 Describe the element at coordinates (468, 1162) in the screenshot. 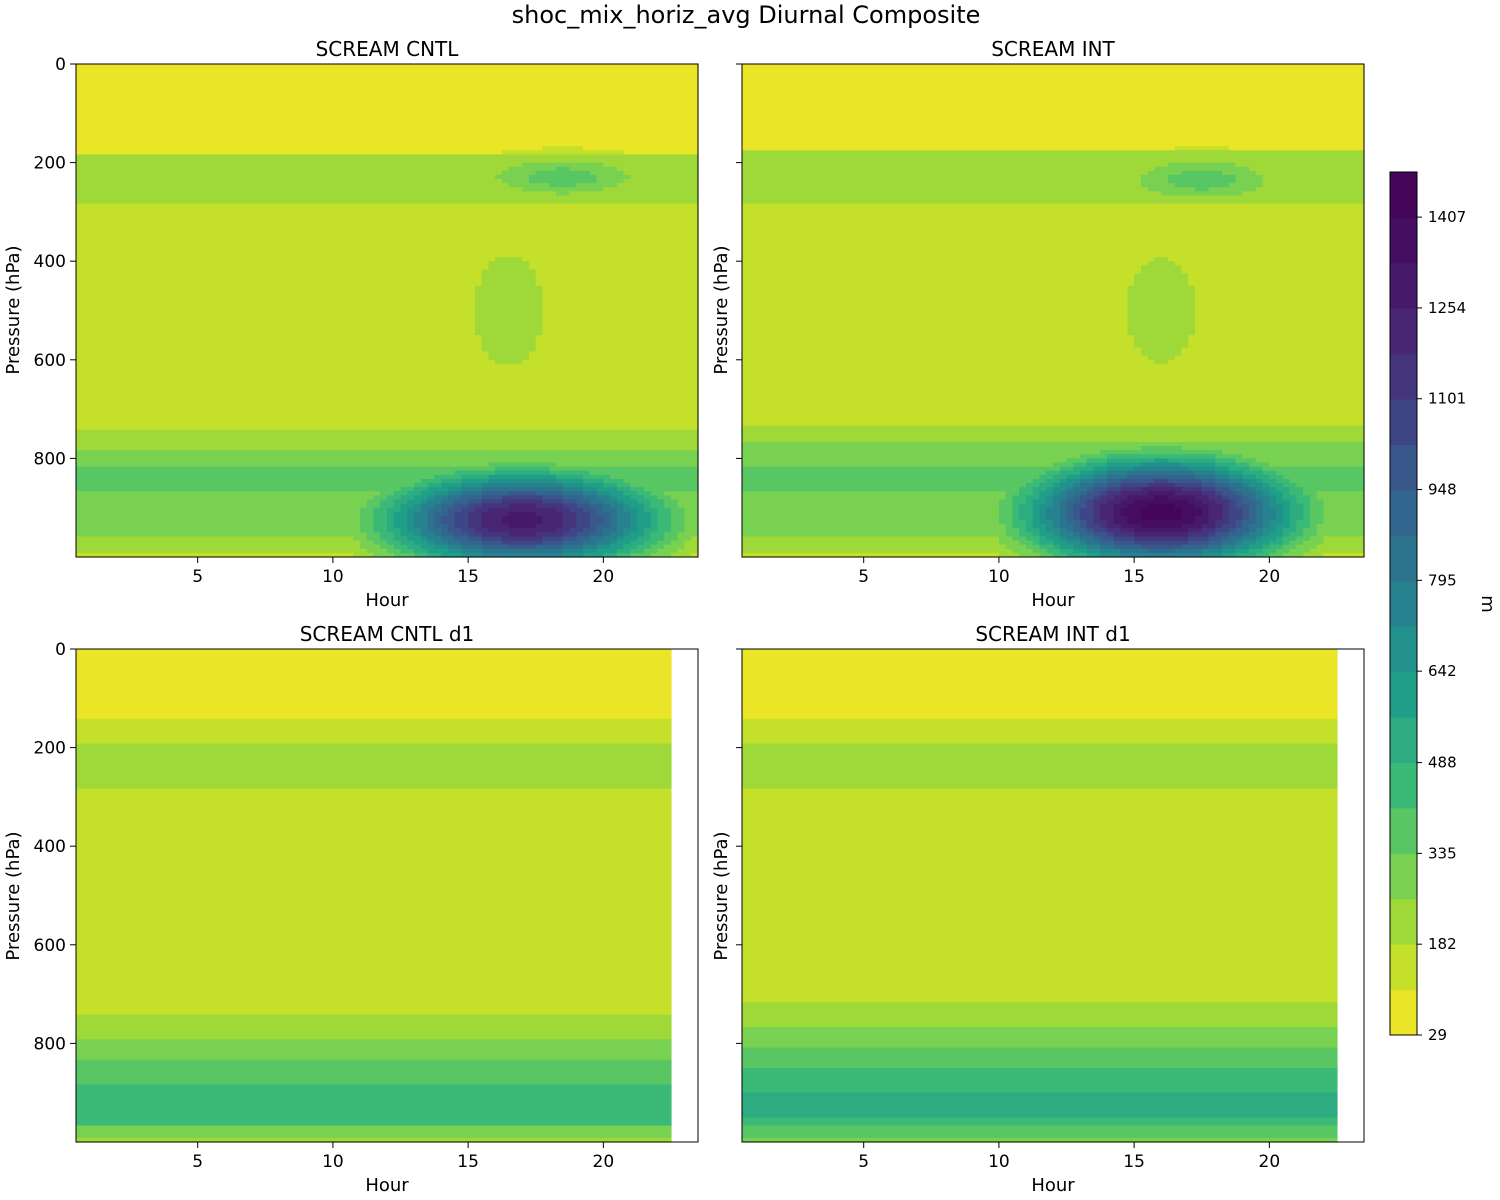

I see `x-tick-label: 15` at that location.